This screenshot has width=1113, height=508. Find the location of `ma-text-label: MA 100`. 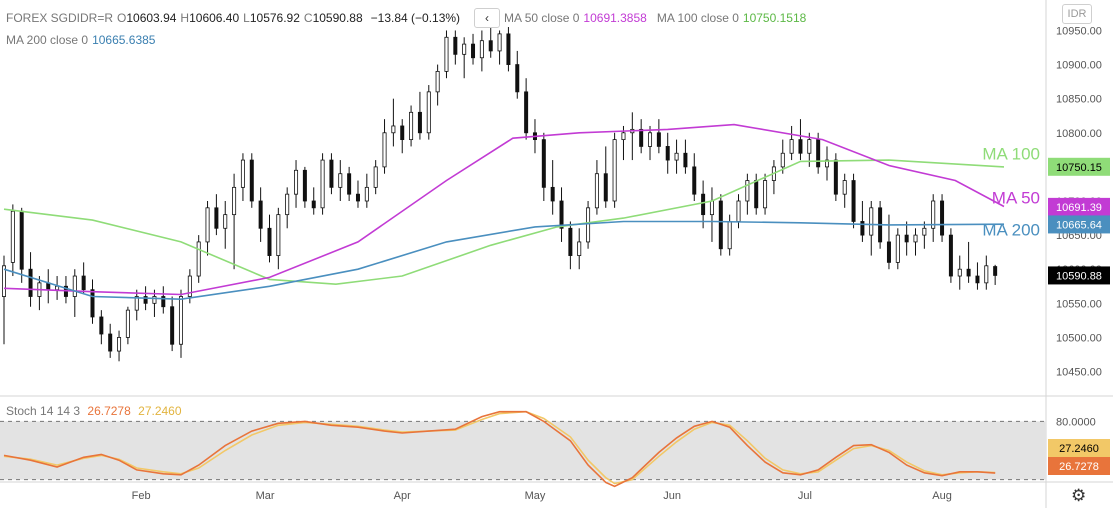

ma-text-label: MA 100 is located at coordinates (1011, 153).